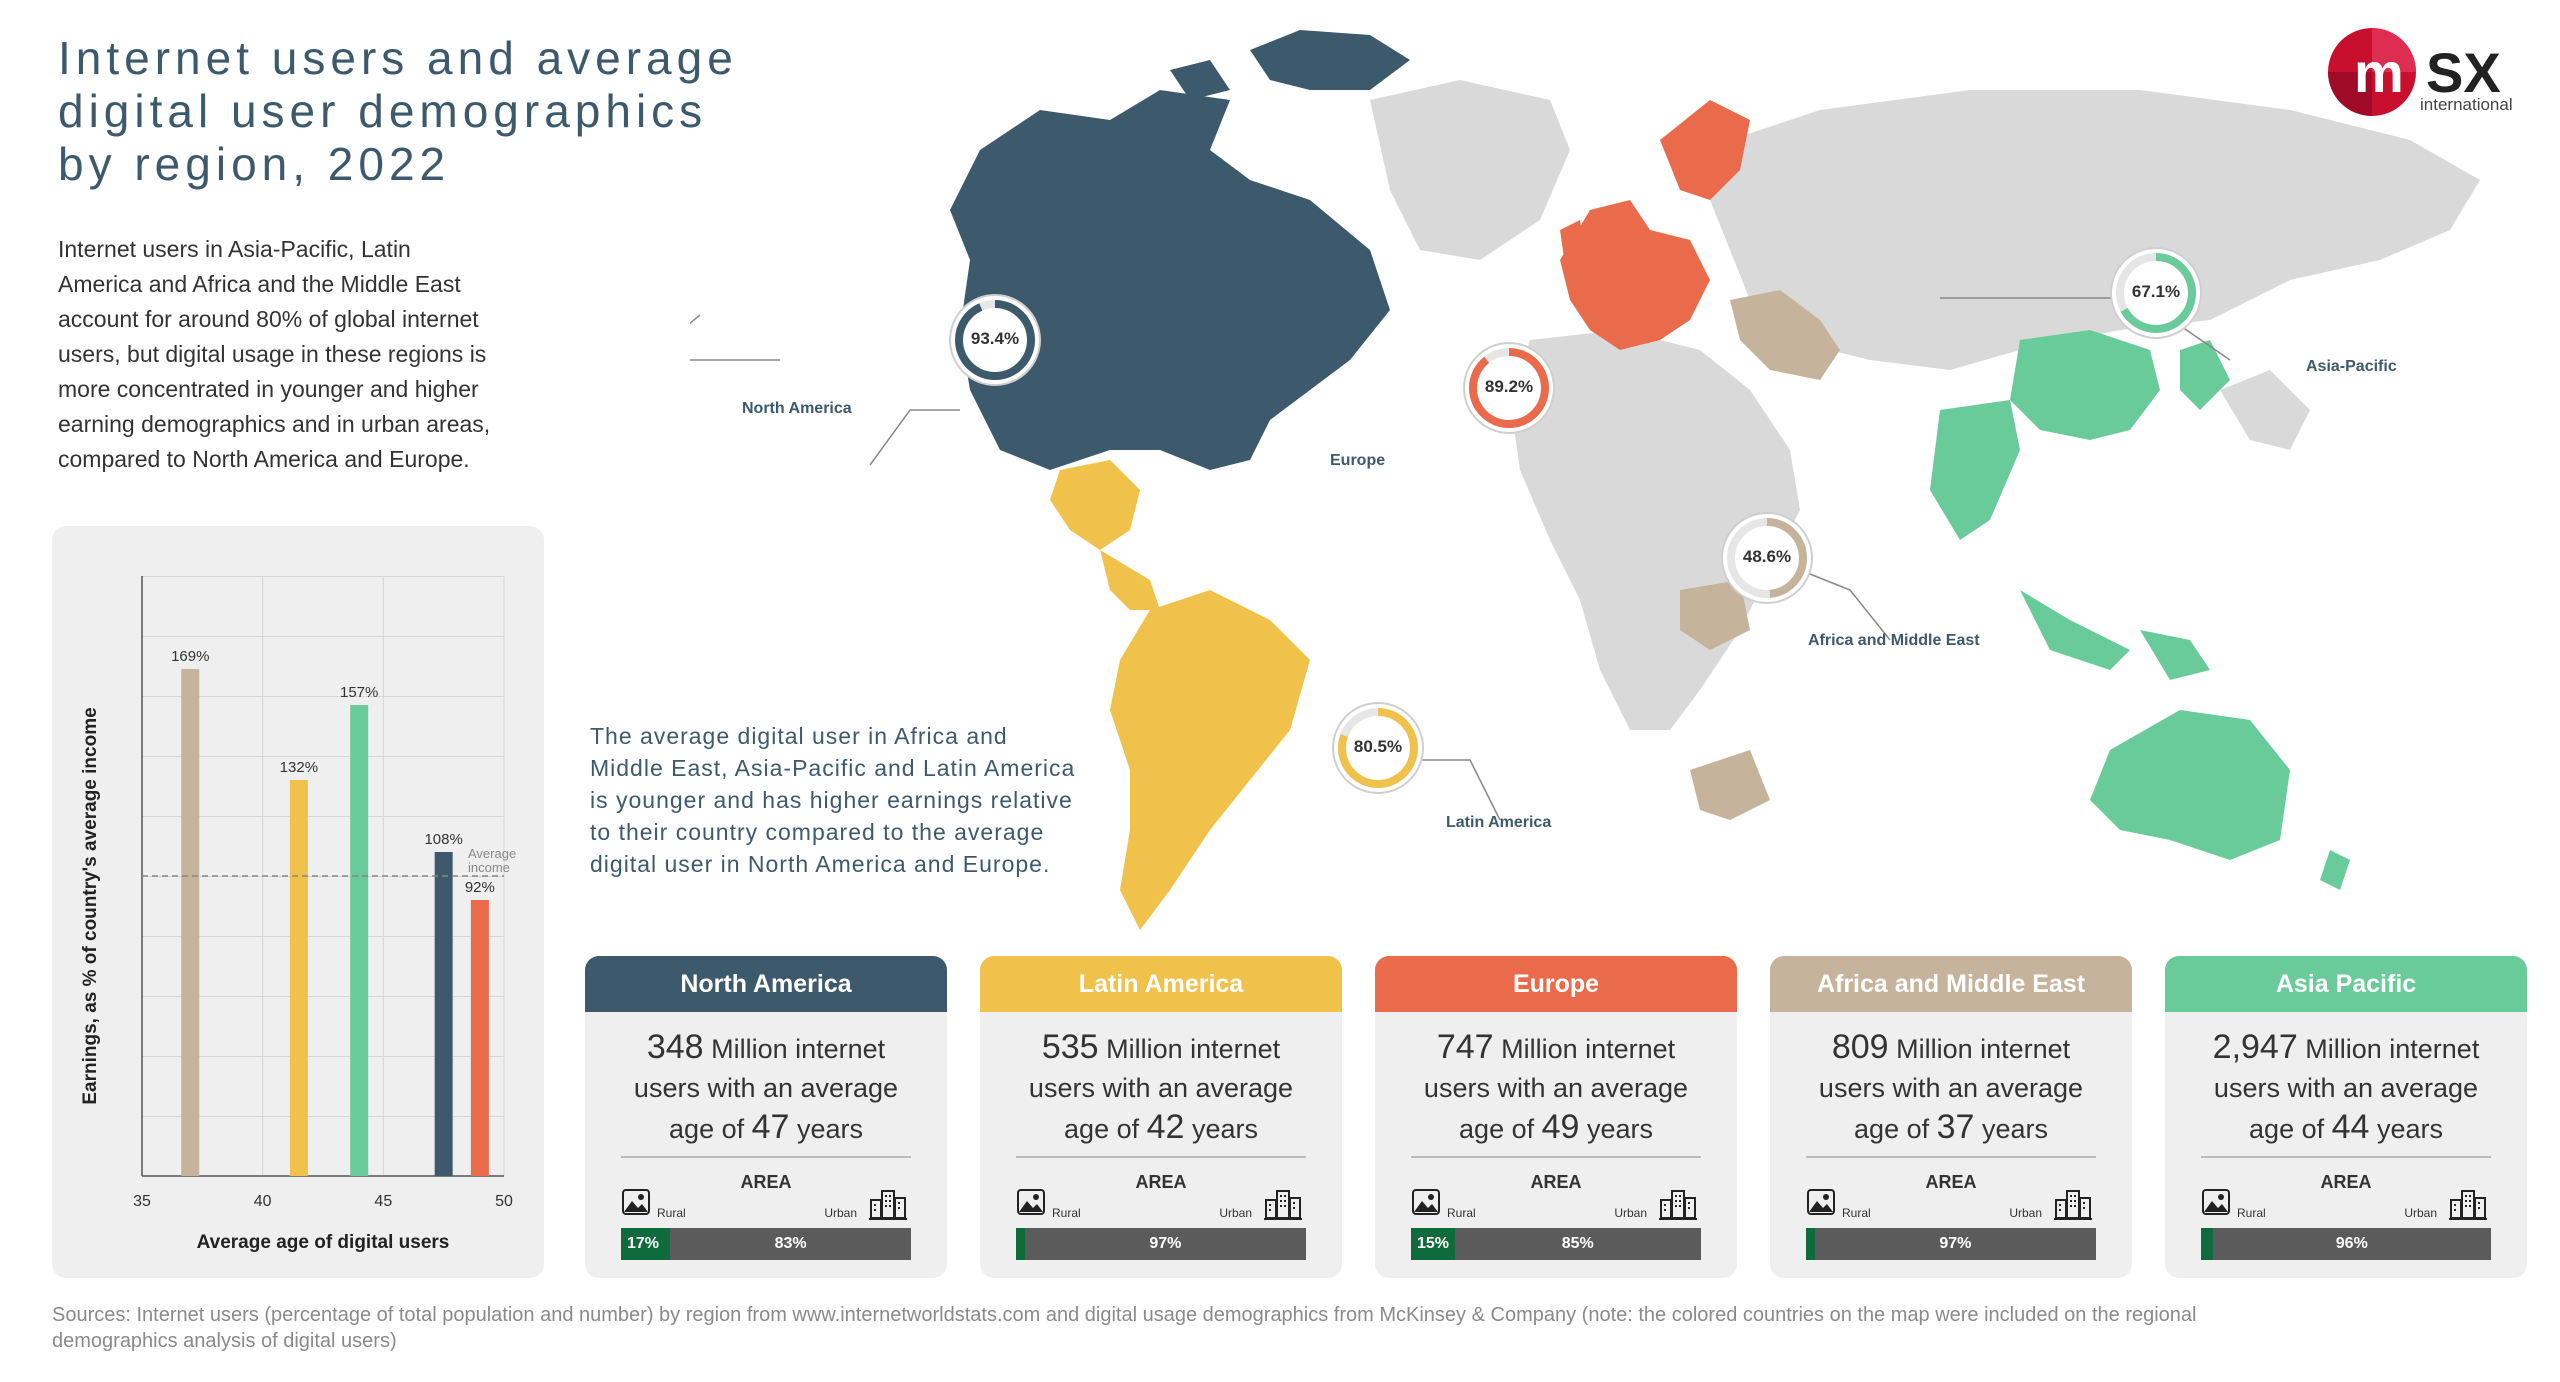  I want to click on area-bar: 15% 85%, so click(1556, 1244).